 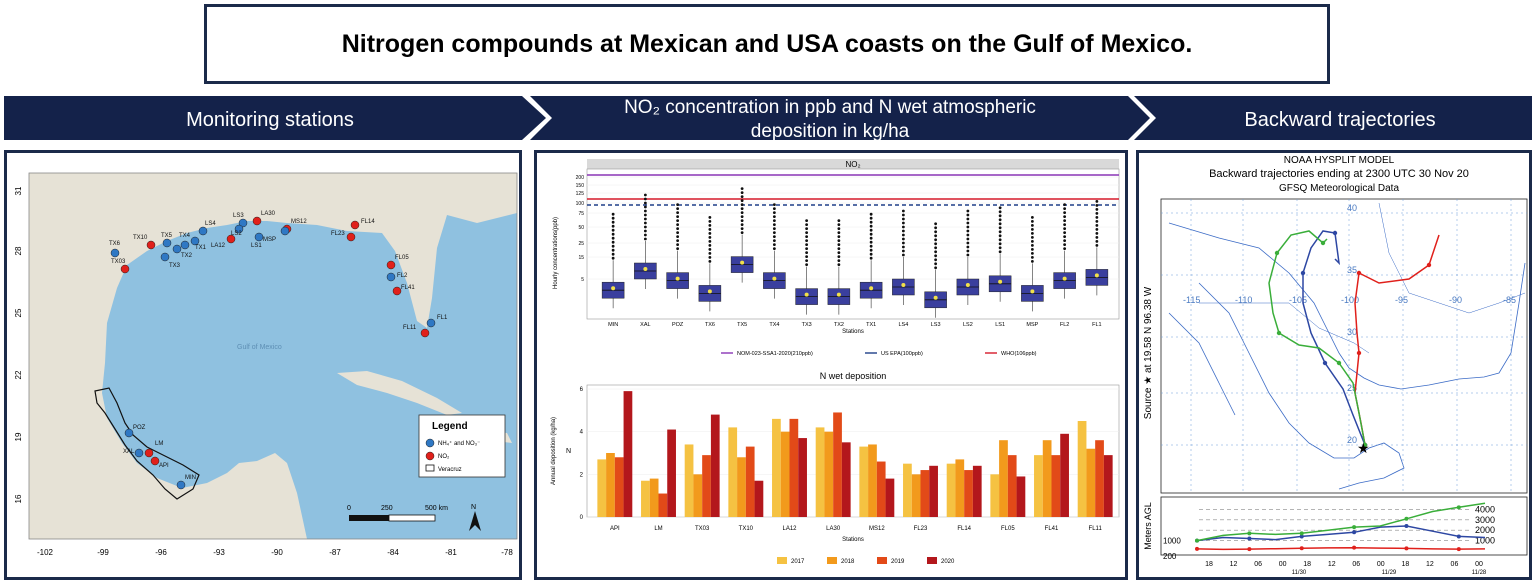 What do you see at coordinates (580, 194) in the screenshot?
I see `box-ytick-label: 125` at bounding box center [580, 194].